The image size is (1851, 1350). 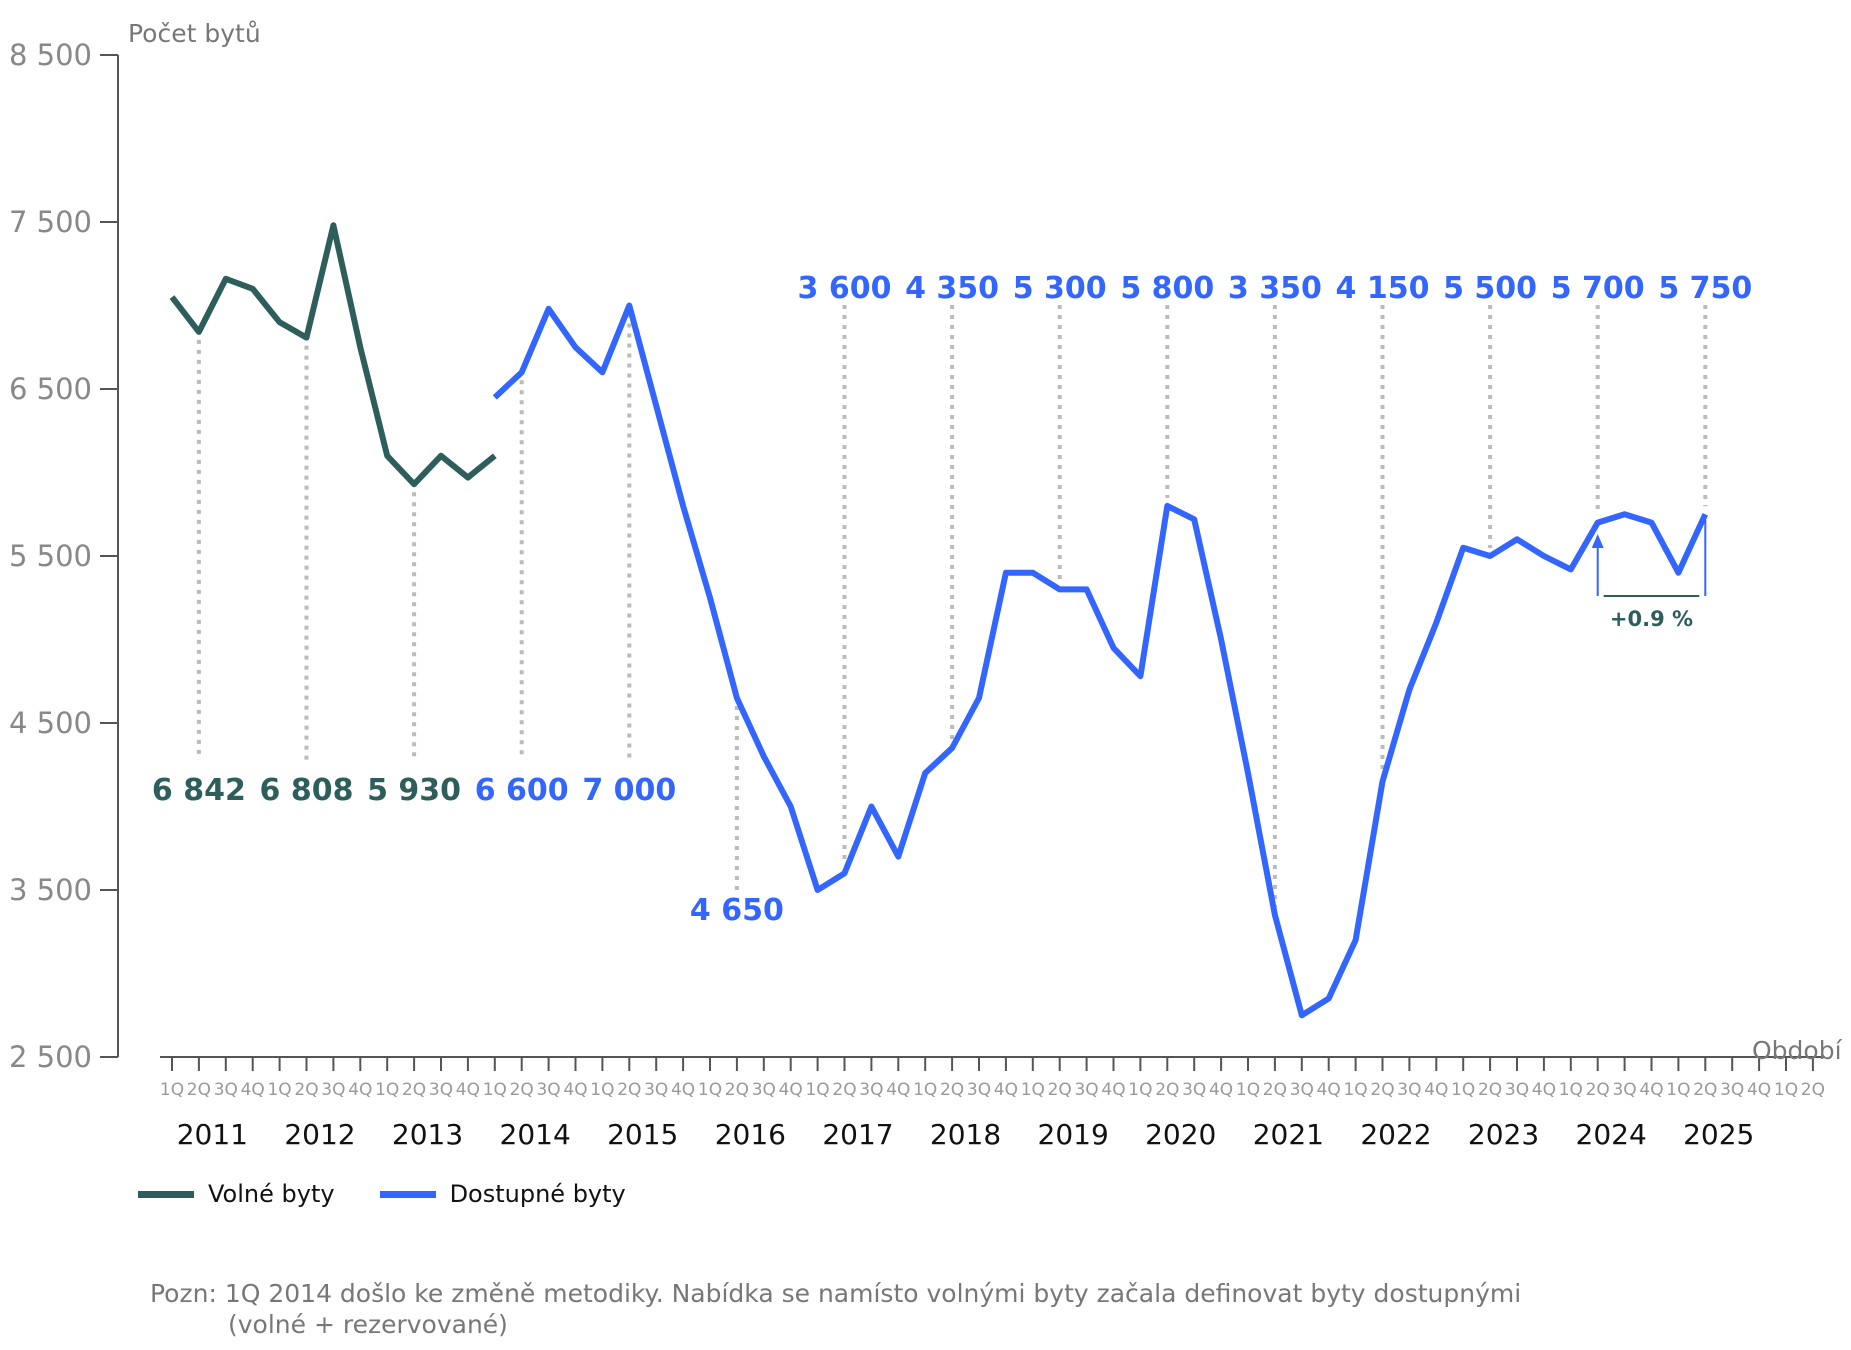 I want to click on y-axis-title: Počet bytů, so click(x=194, y=33).